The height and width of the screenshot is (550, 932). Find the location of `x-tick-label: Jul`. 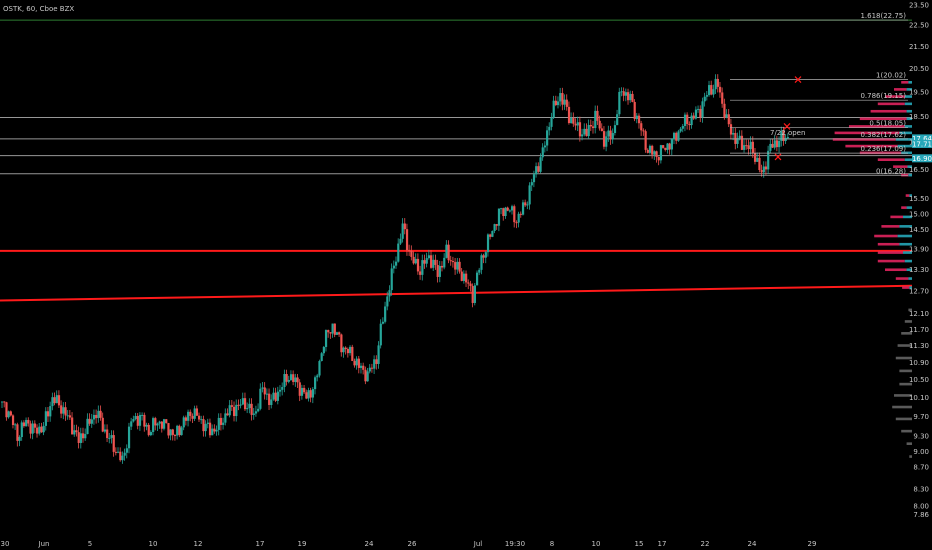

x-tick-label: Jul is located at coordinates (478, 544).